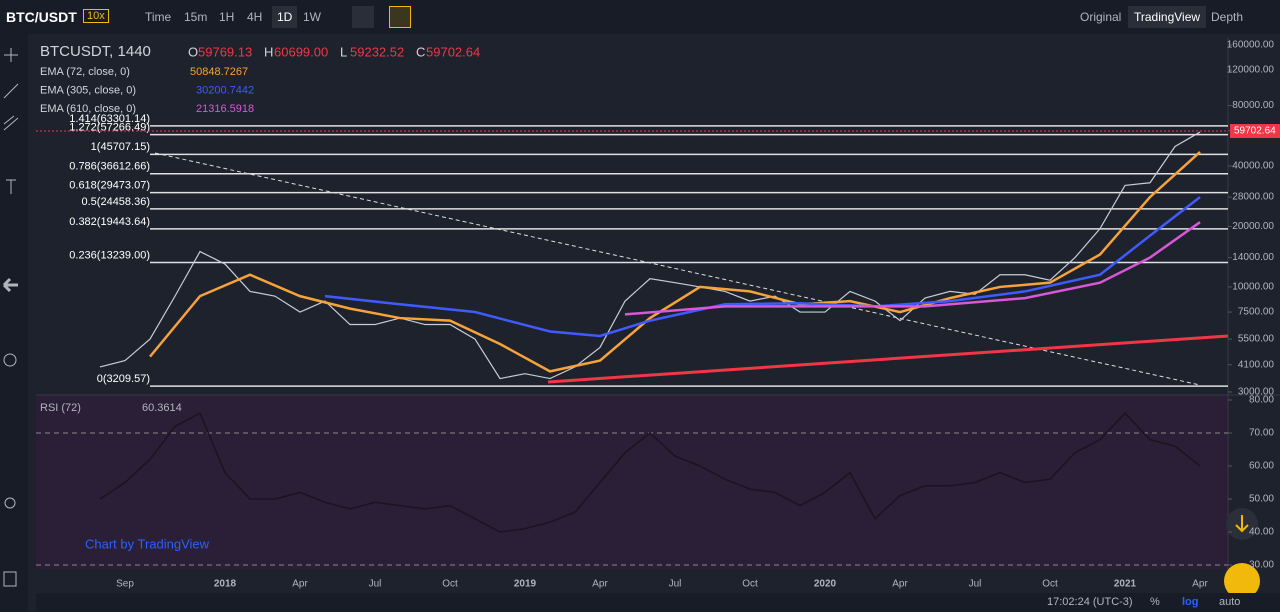 The width and height of the screenshot is (1280, 612). Describe the element at coordinates (1155, 602) in the screenshot. I see `percent-toggle: %` at that location.